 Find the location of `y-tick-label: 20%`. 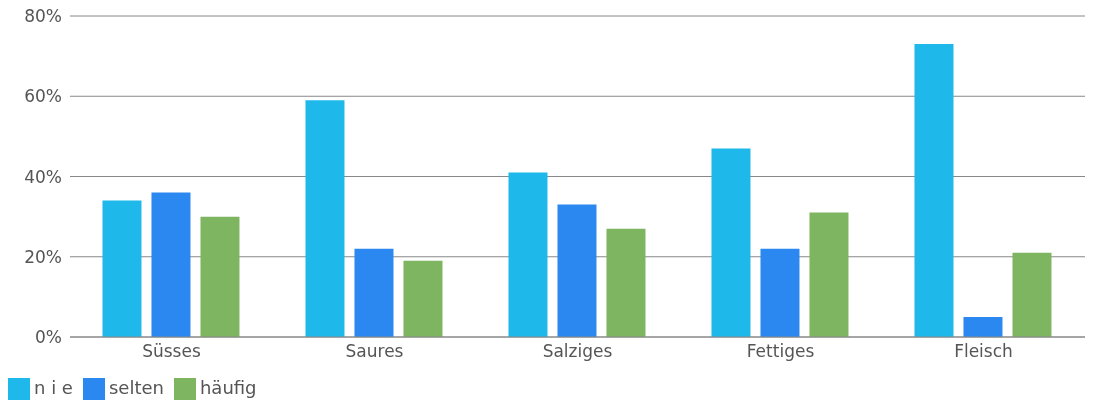

y-tick-label: 20% is located at coordinates (43, 256).